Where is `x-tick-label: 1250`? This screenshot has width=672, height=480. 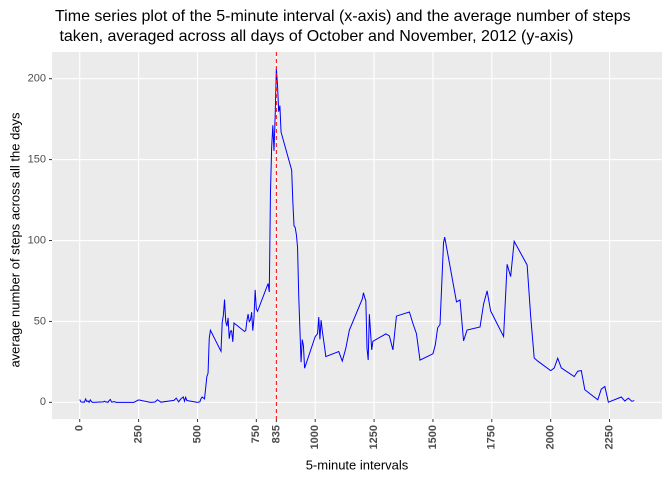 x-tick-label: 1250 is located at coordinates (374, 437).